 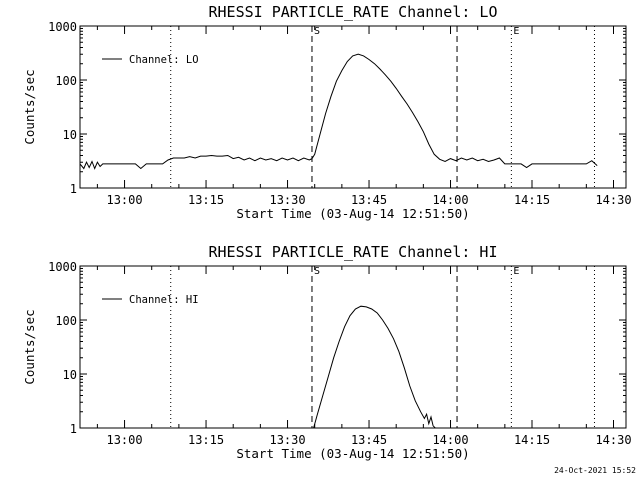 What do you see at coordinates (353, 12) in the screenshot?
I see `chart-title-1: RHESSI PARTICLE_RATE Channel: LO` at bounding box center [353, 12].